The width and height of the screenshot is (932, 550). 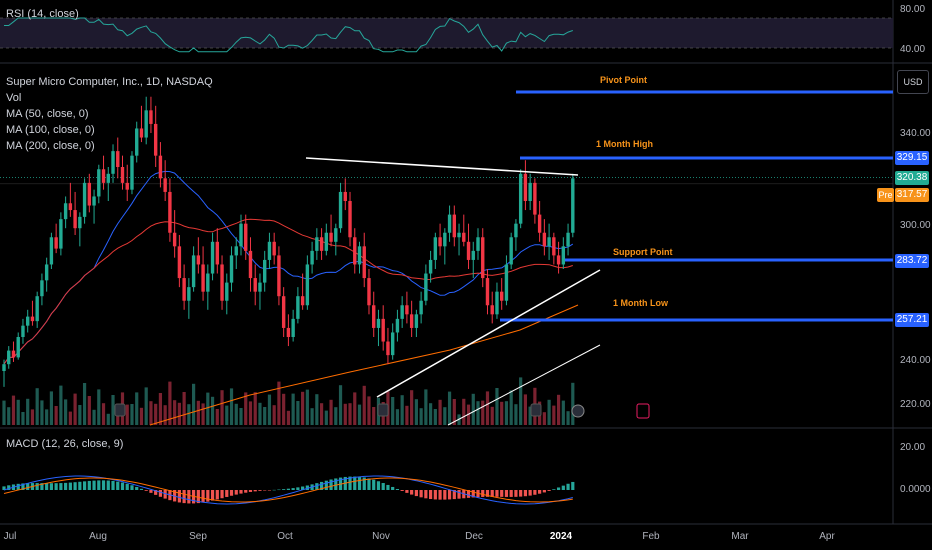 What do you see at coordinates (915, 489) in the screenshot?
I see `macd-axis-tick: 0.0000` at bounding box center [915, 489].